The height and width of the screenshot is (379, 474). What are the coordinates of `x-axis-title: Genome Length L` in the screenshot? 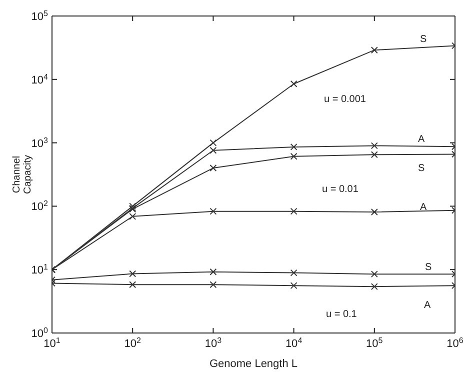 It's located at (253, 364).